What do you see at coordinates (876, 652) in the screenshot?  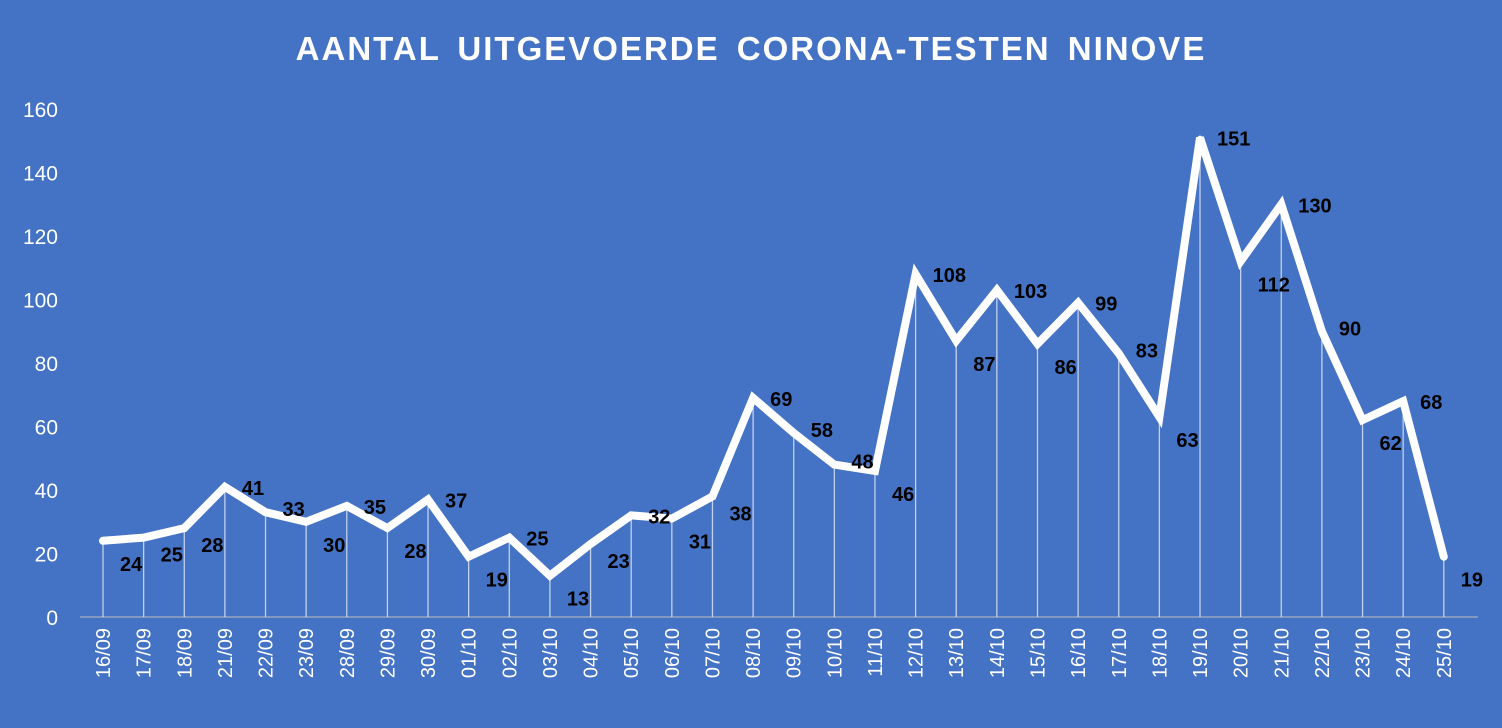 I see `x-tick-label: 11/10` at bounding box center [876, 652].